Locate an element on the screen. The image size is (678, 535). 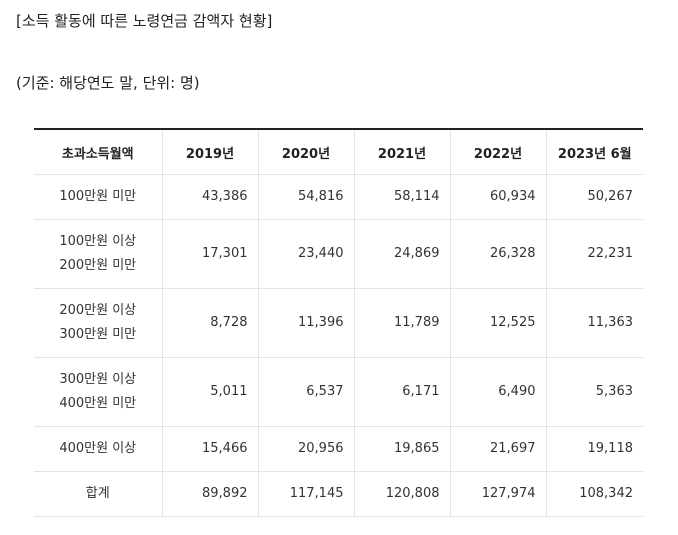
table-cell: 24,869 is located at coordinates (401, 254).